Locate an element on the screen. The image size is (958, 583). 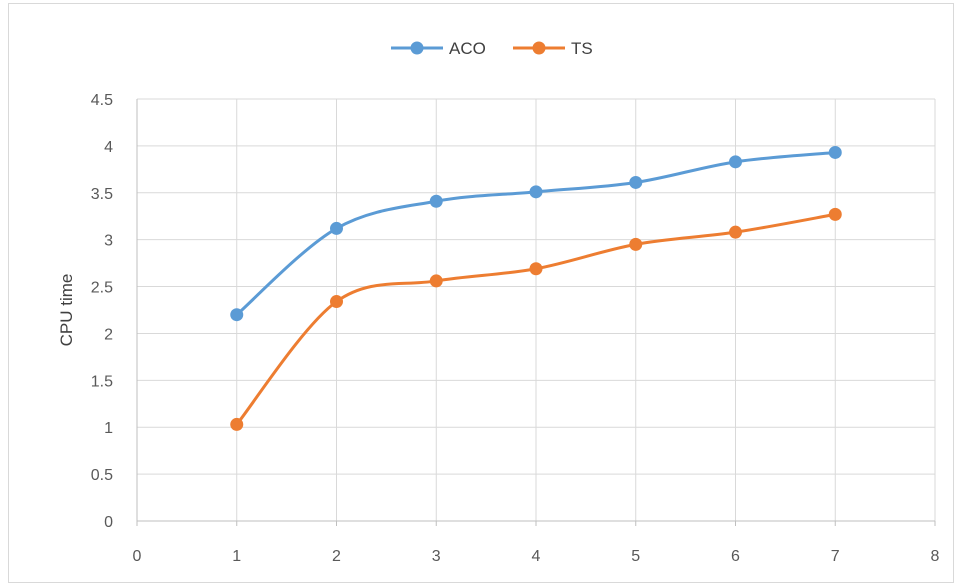
y-axis-title: CPU time is located at coordinates (66, 310).